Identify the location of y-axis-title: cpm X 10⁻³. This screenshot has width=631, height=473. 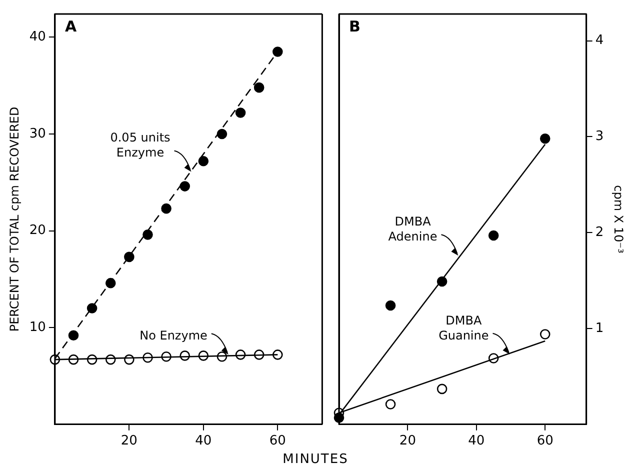
(619, 219).